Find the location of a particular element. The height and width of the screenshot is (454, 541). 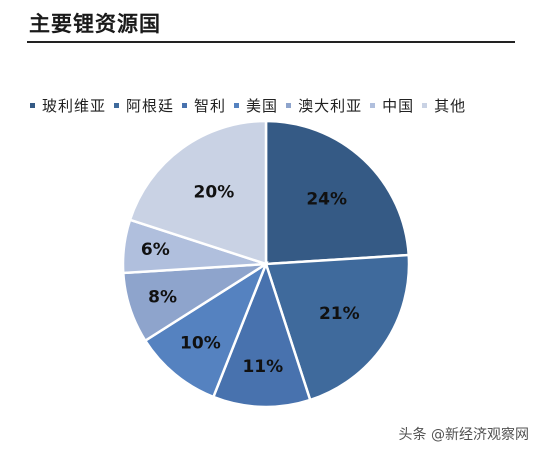

legend-label: 玻利维亚 is located at coordinates (74, 106).